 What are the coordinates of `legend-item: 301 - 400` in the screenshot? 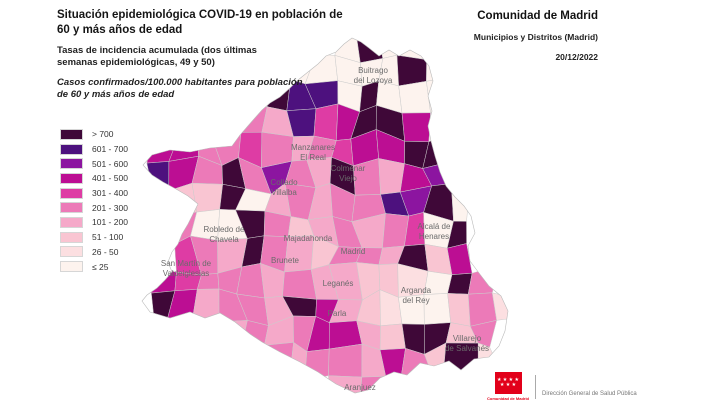 It's located at (94, 193).